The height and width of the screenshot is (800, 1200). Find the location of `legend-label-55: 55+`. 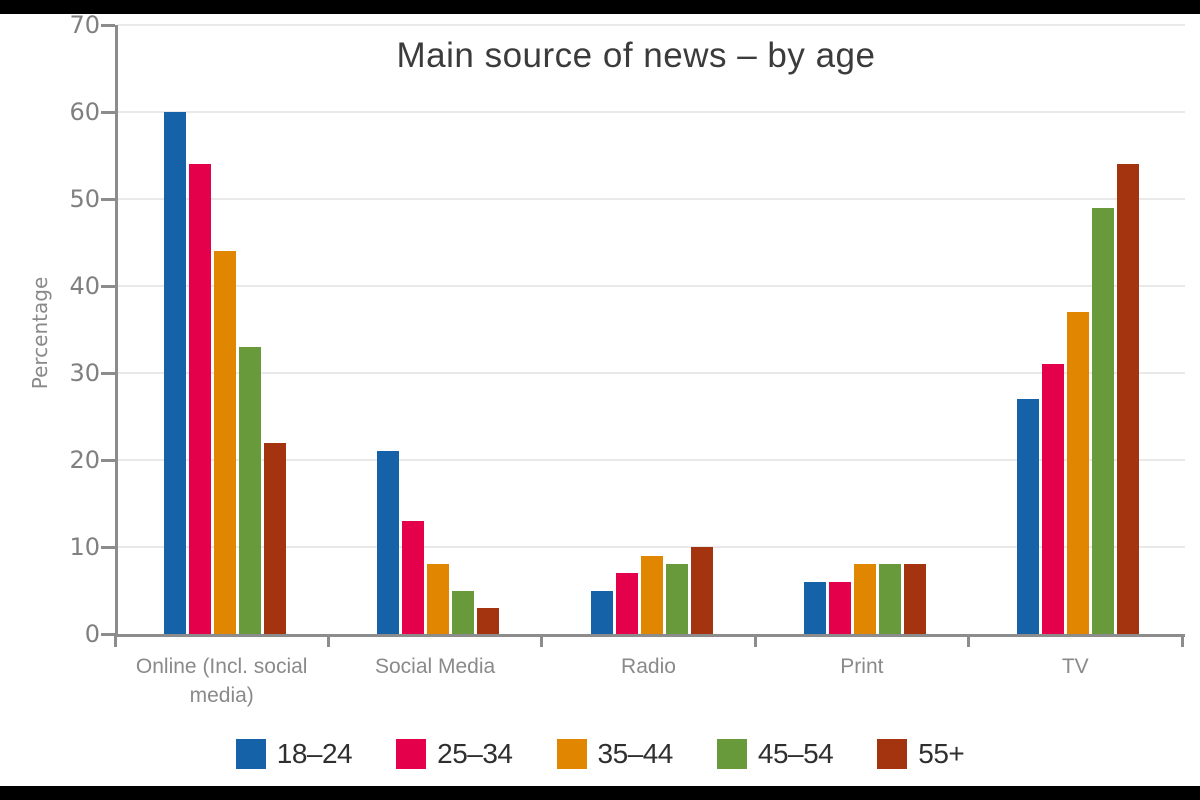

legend-label-55: 55+ is located at coordinates (941, 753).